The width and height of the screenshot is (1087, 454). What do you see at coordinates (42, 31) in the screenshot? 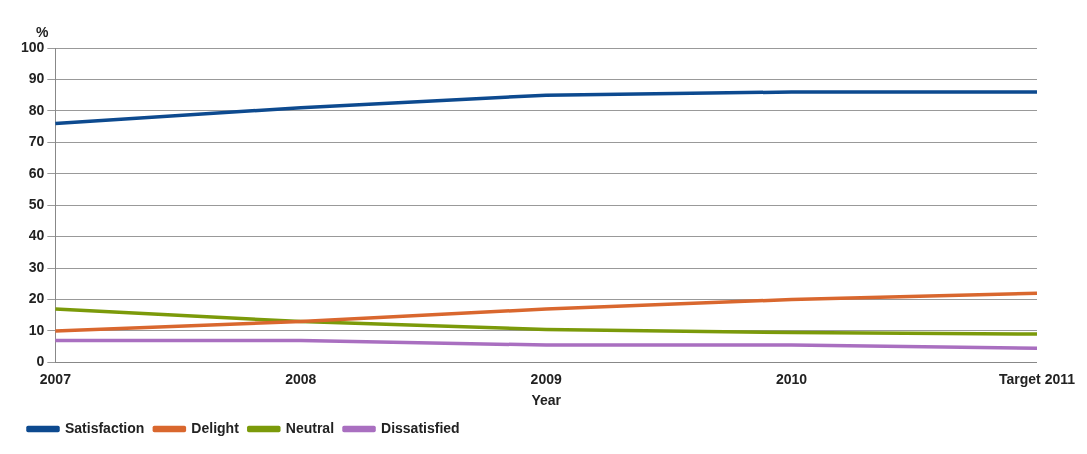
I see `y-axis-title: %` at bounding box center [42, 31].